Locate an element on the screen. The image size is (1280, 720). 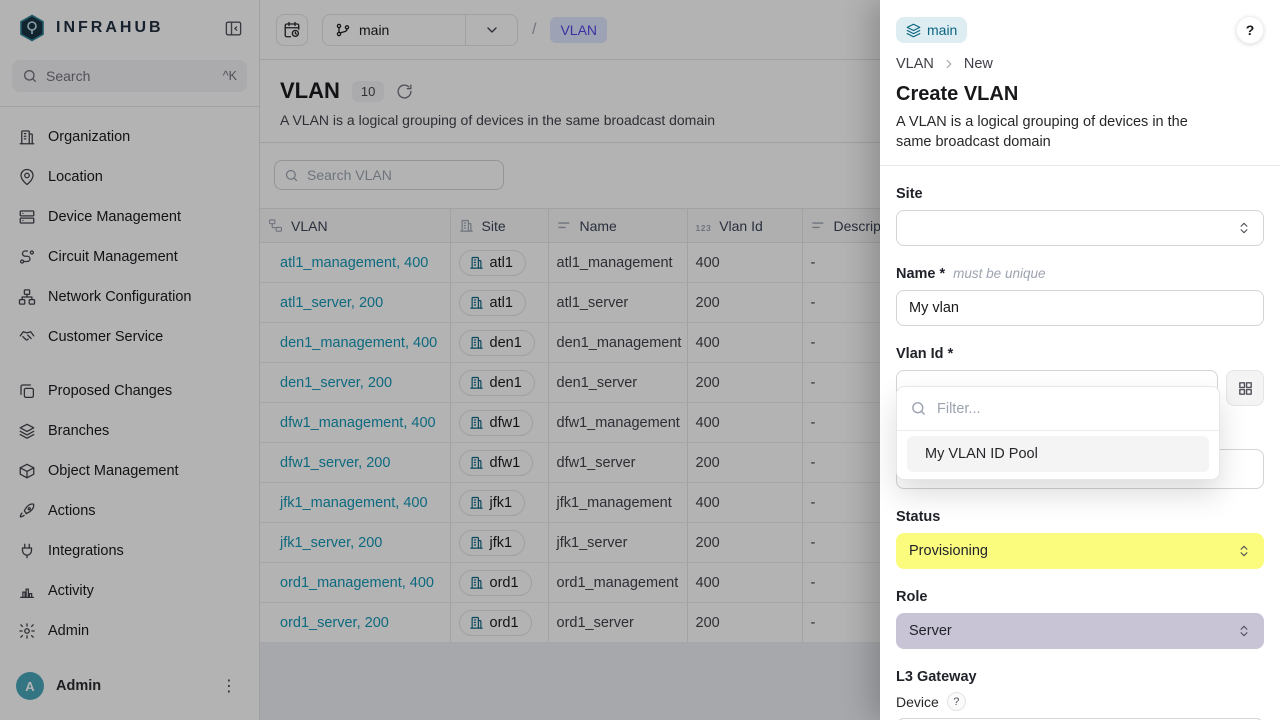
column-header-name: Name is located at coordinates (618, 225).